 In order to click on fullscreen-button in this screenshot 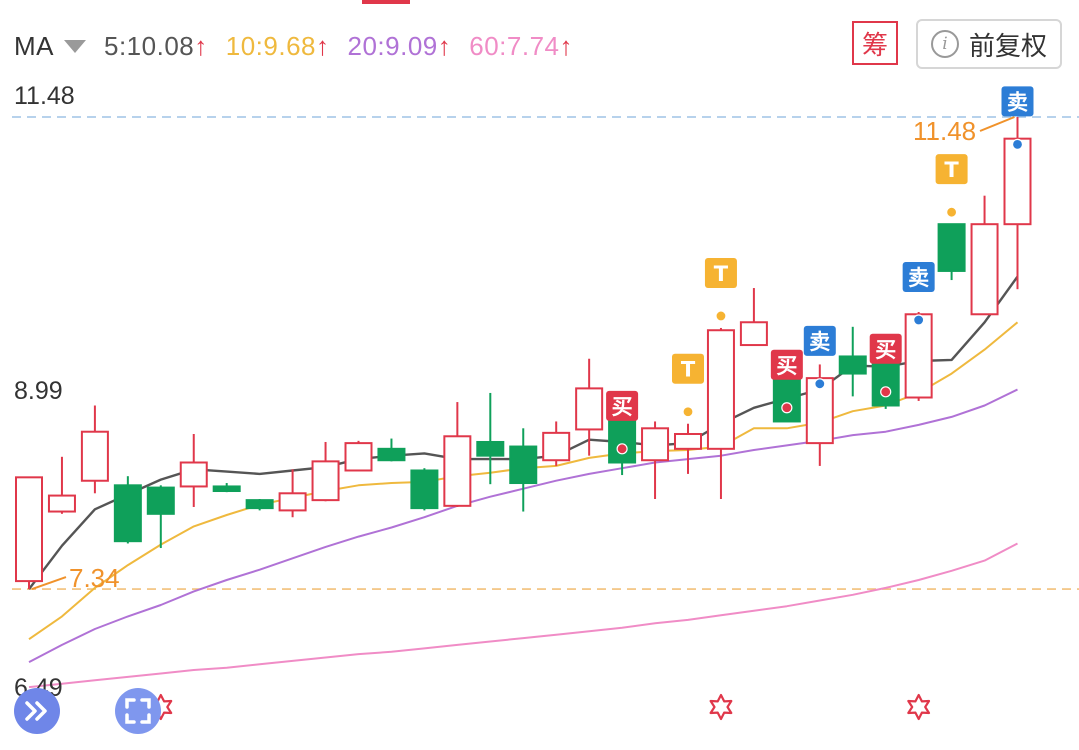, I will do `click(138, 711)`.